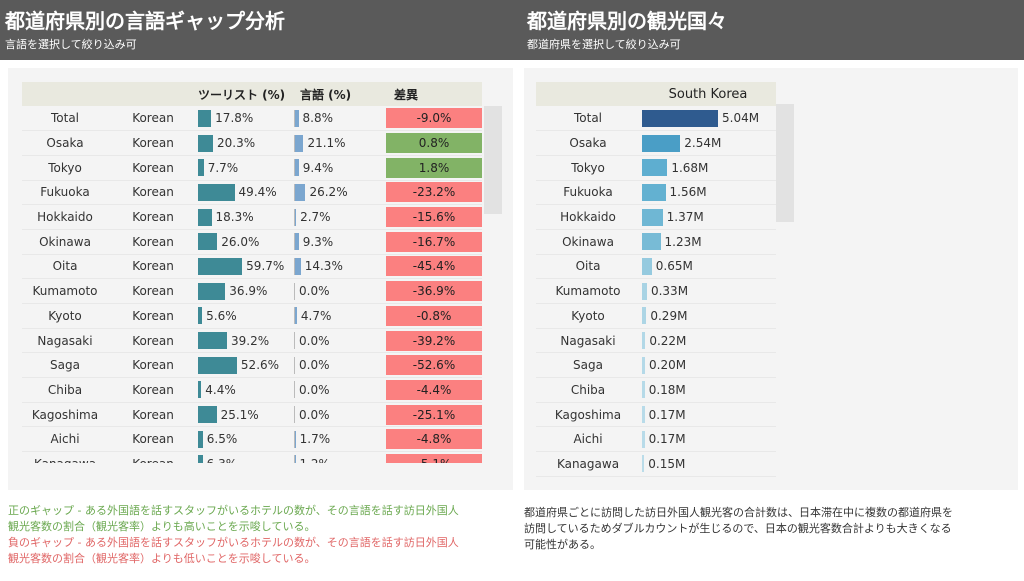  Describe the element at coordinates (708, 341) in the screenshot. I see `visitor-count-cell: 0.22M` at that location.